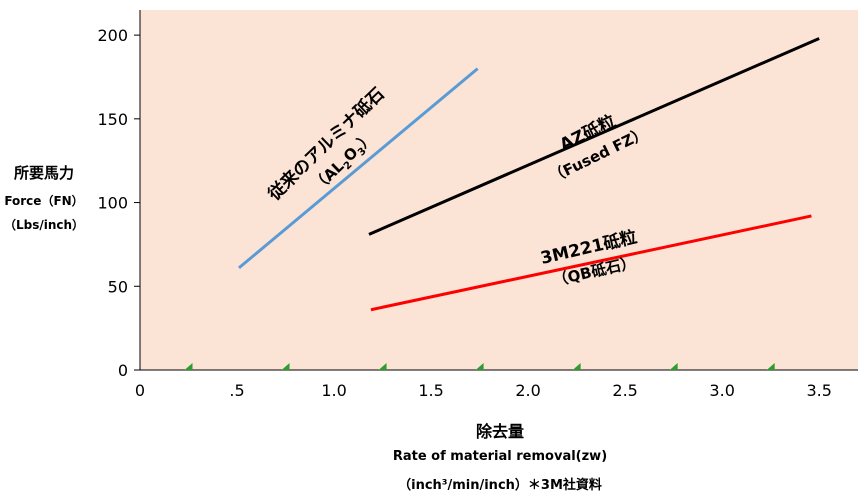 The image size is (860, 501). I want to click on x-tick-label: 1.5, so click(430, 390).